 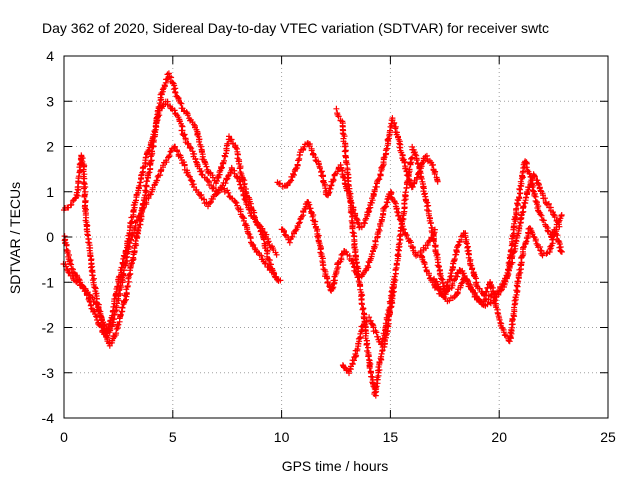 What do you see at coordinates (48, 373) in the screenshot?
I see `y-tick-label: -3` at bounding box center [48, 373].